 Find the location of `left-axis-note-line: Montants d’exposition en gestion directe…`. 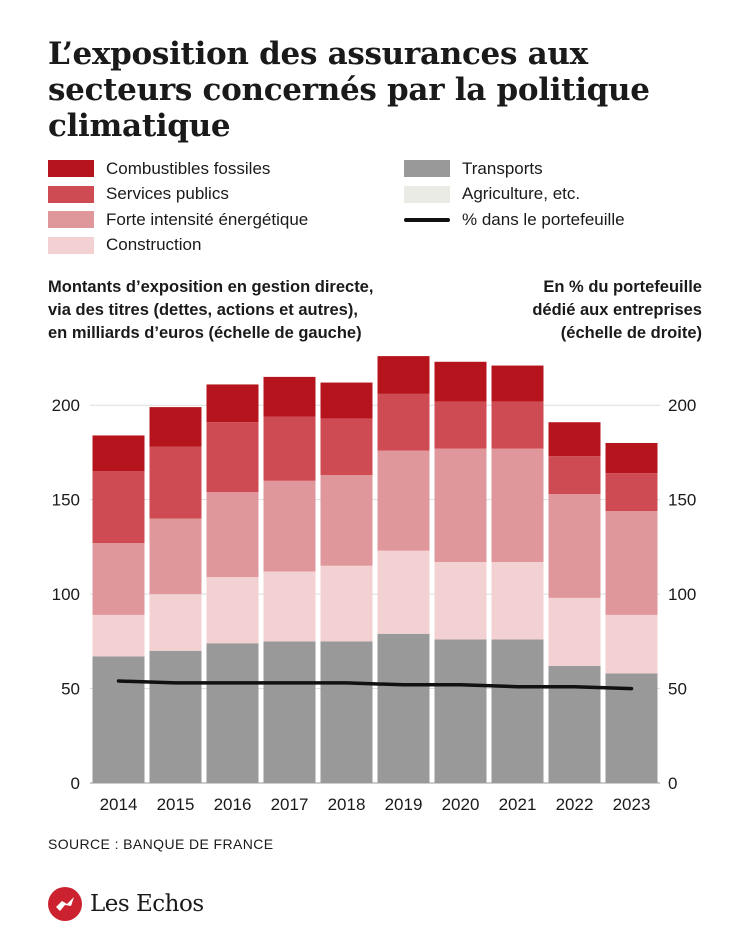

left-axis-note-line: Montants d’exposition en gestion directe… is located at coordinates (211, 287).